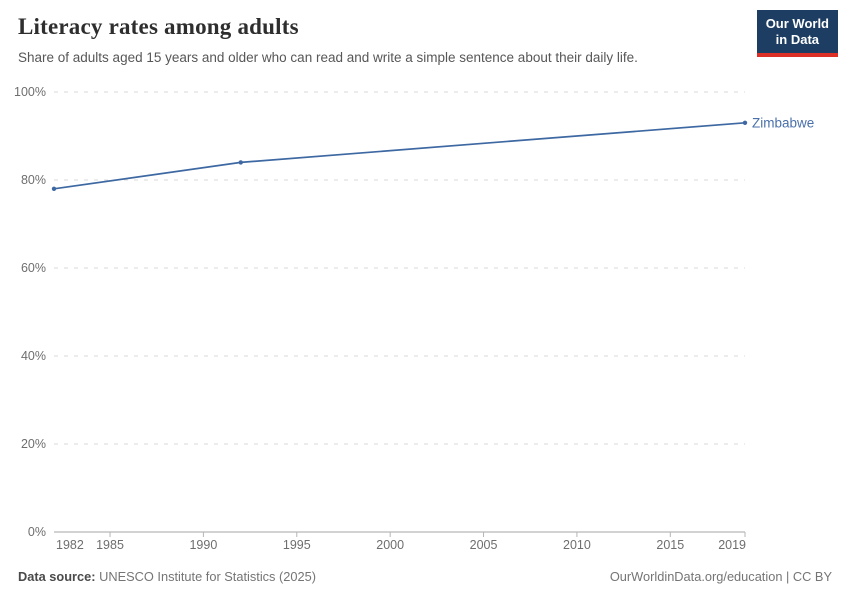 This screenshot has height=600, width=850. What do you see at coordinates (577, 545) in the screenshot?
I see `x-tick-label: 2010` at bounding box center [577, 545].